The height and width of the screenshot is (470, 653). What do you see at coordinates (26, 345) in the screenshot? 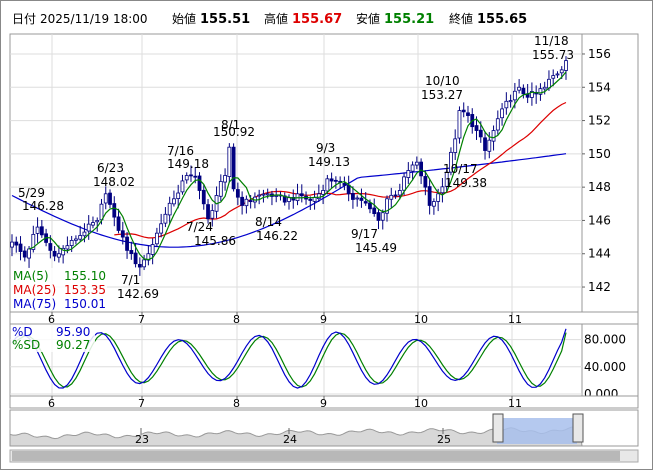
I see `osc-legend-name: %SD` at bounding box center [26, 345].